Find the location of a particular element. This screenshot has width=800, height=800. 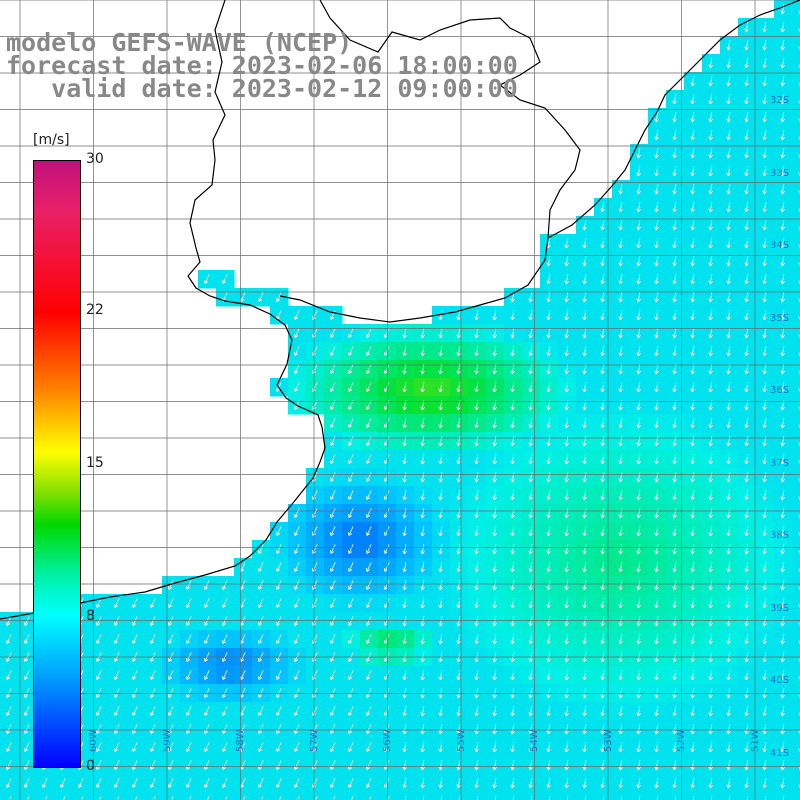

latitude-label: 40S is located at coordinates (780, 680).